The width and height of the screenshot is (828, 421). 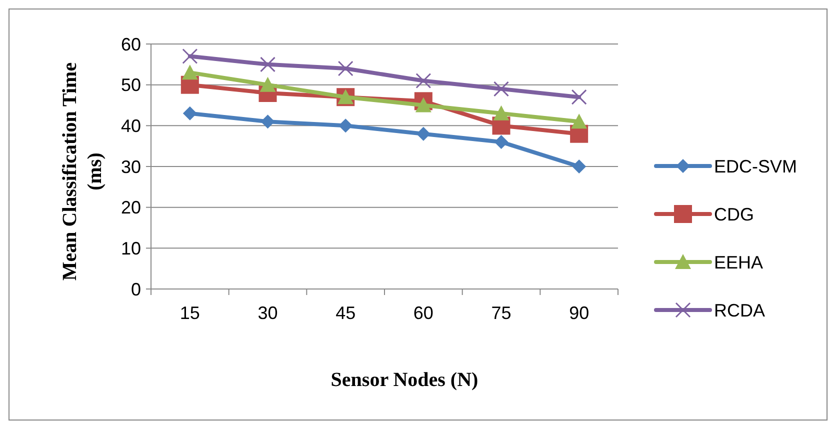 What do you see at coordinates (130, 248) in the screenshot?
I see `y-tick-label: 10` at bounding box center [130, 248].